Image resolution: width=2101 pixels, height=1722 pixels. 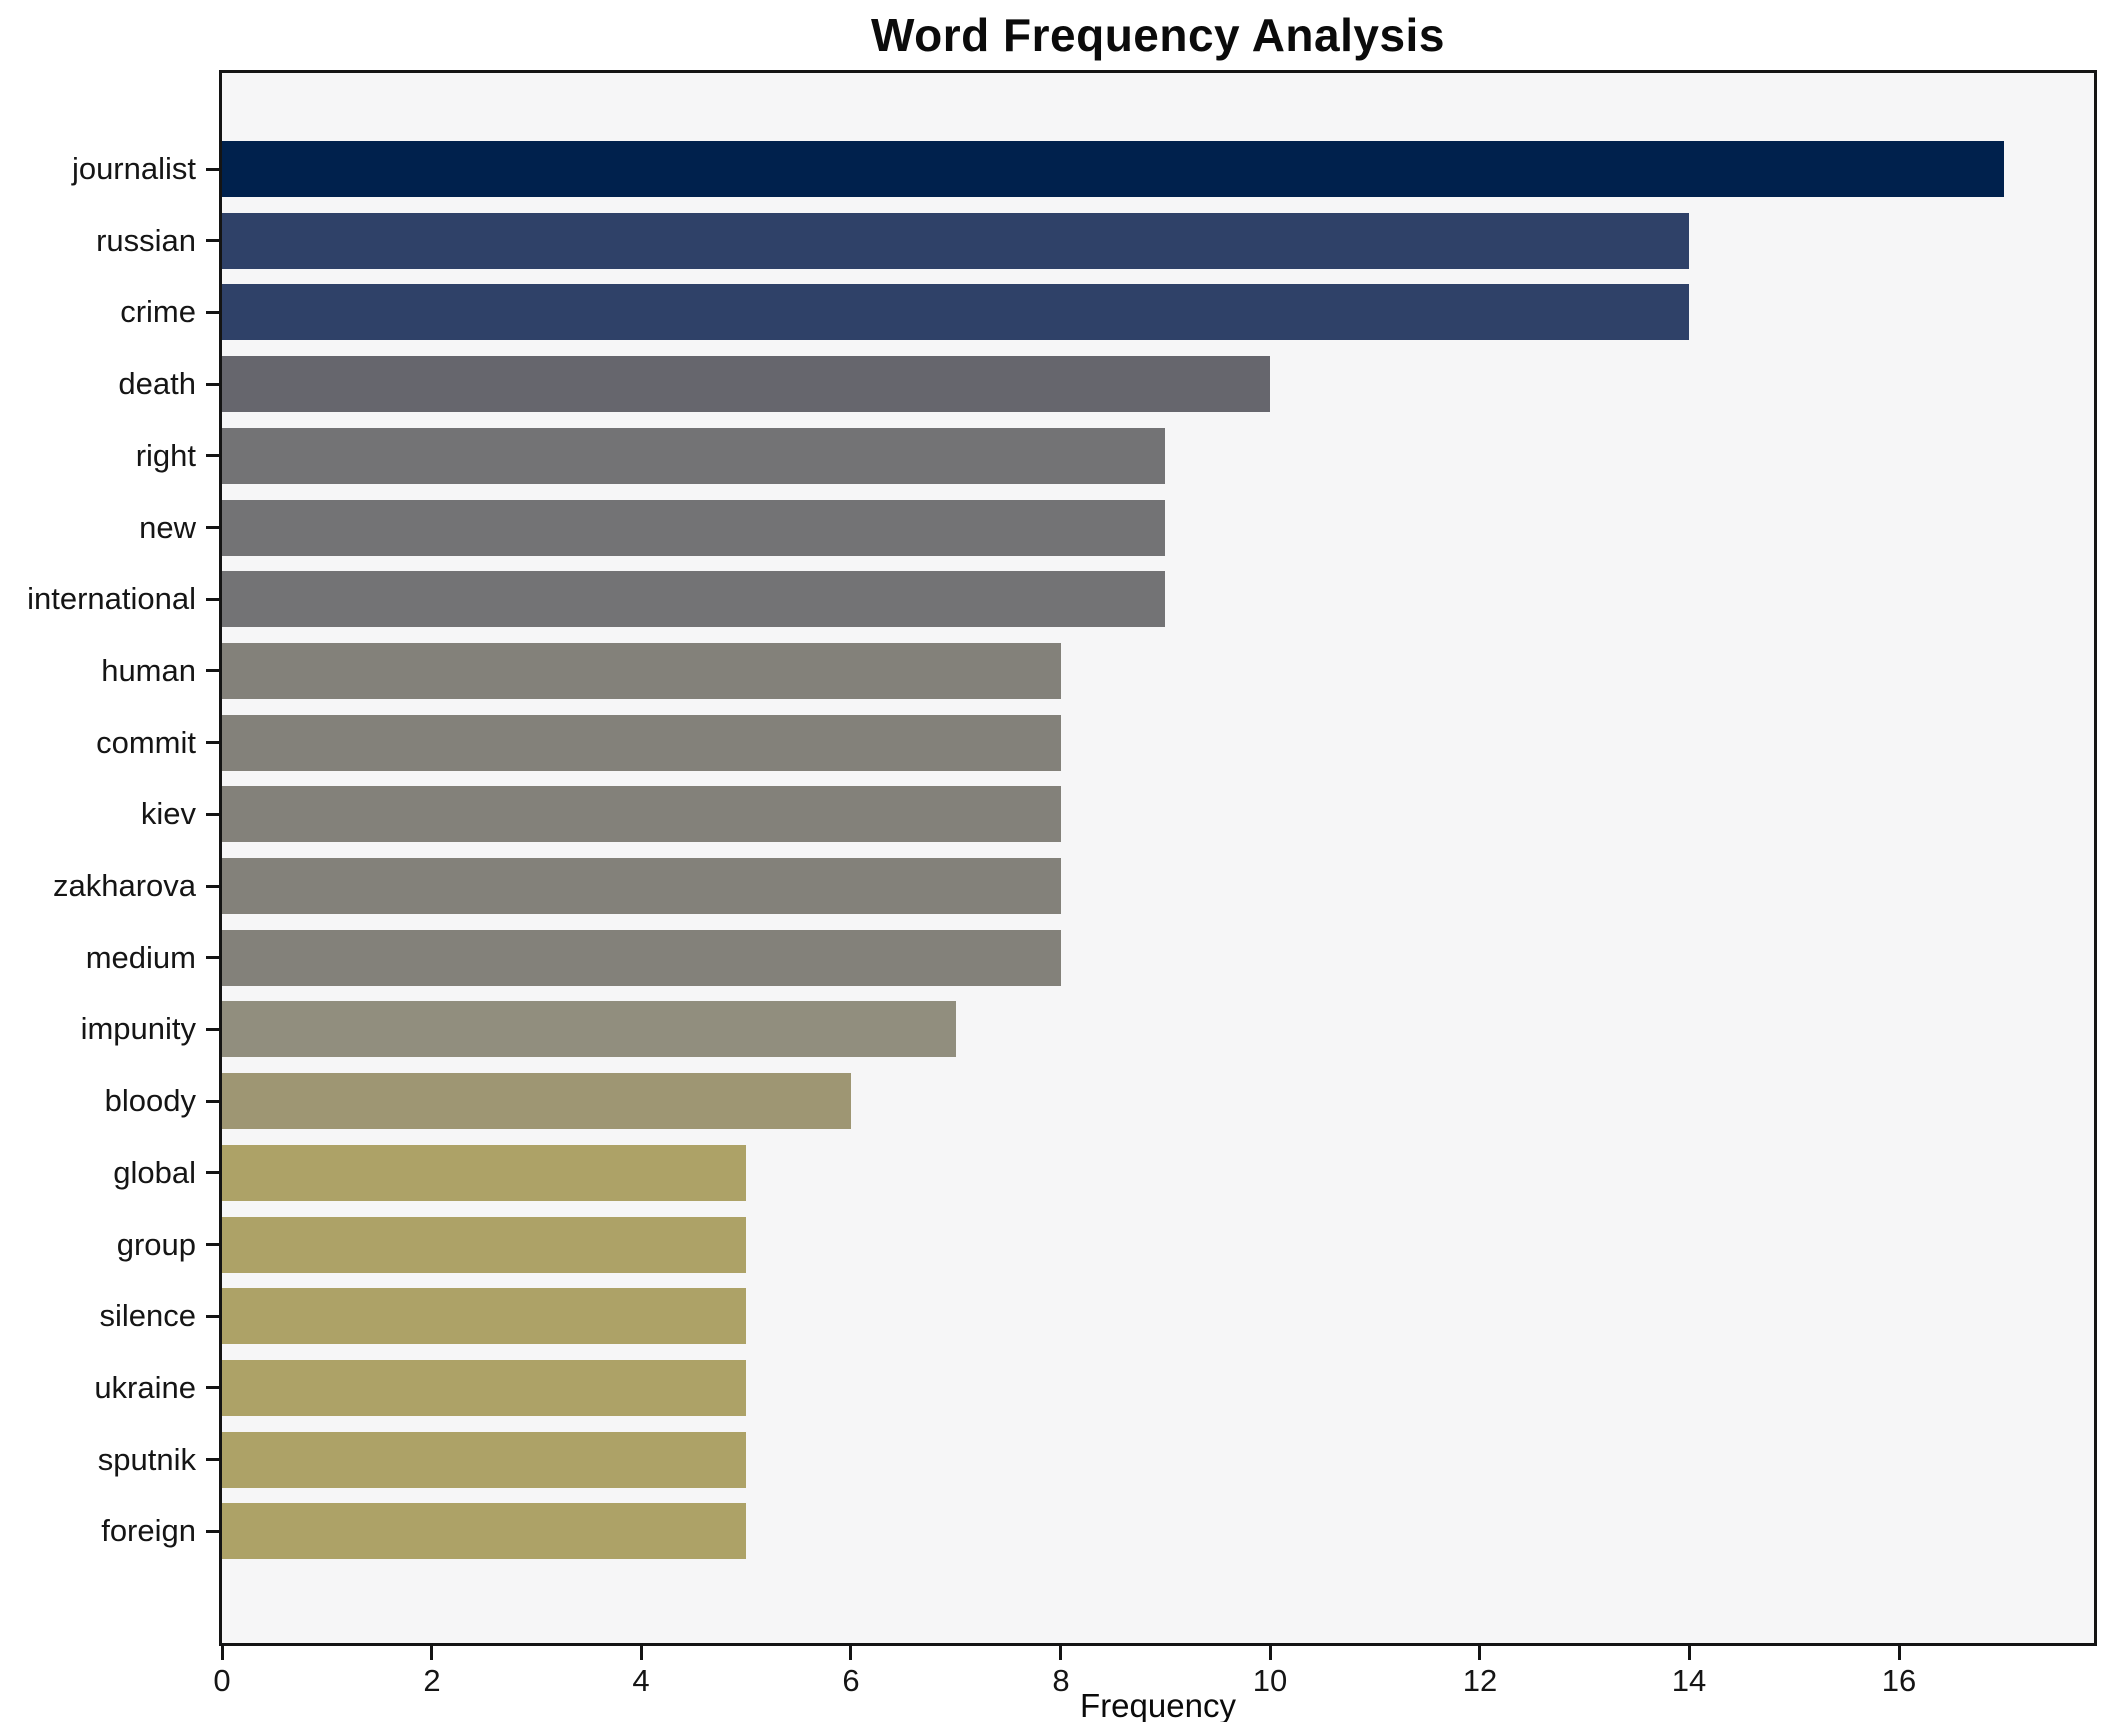 What do you see at coordinates (1270, 1680) in the screenshot?
I see `x-tick-label-10: 10` at bounding box center [1270, 1680].